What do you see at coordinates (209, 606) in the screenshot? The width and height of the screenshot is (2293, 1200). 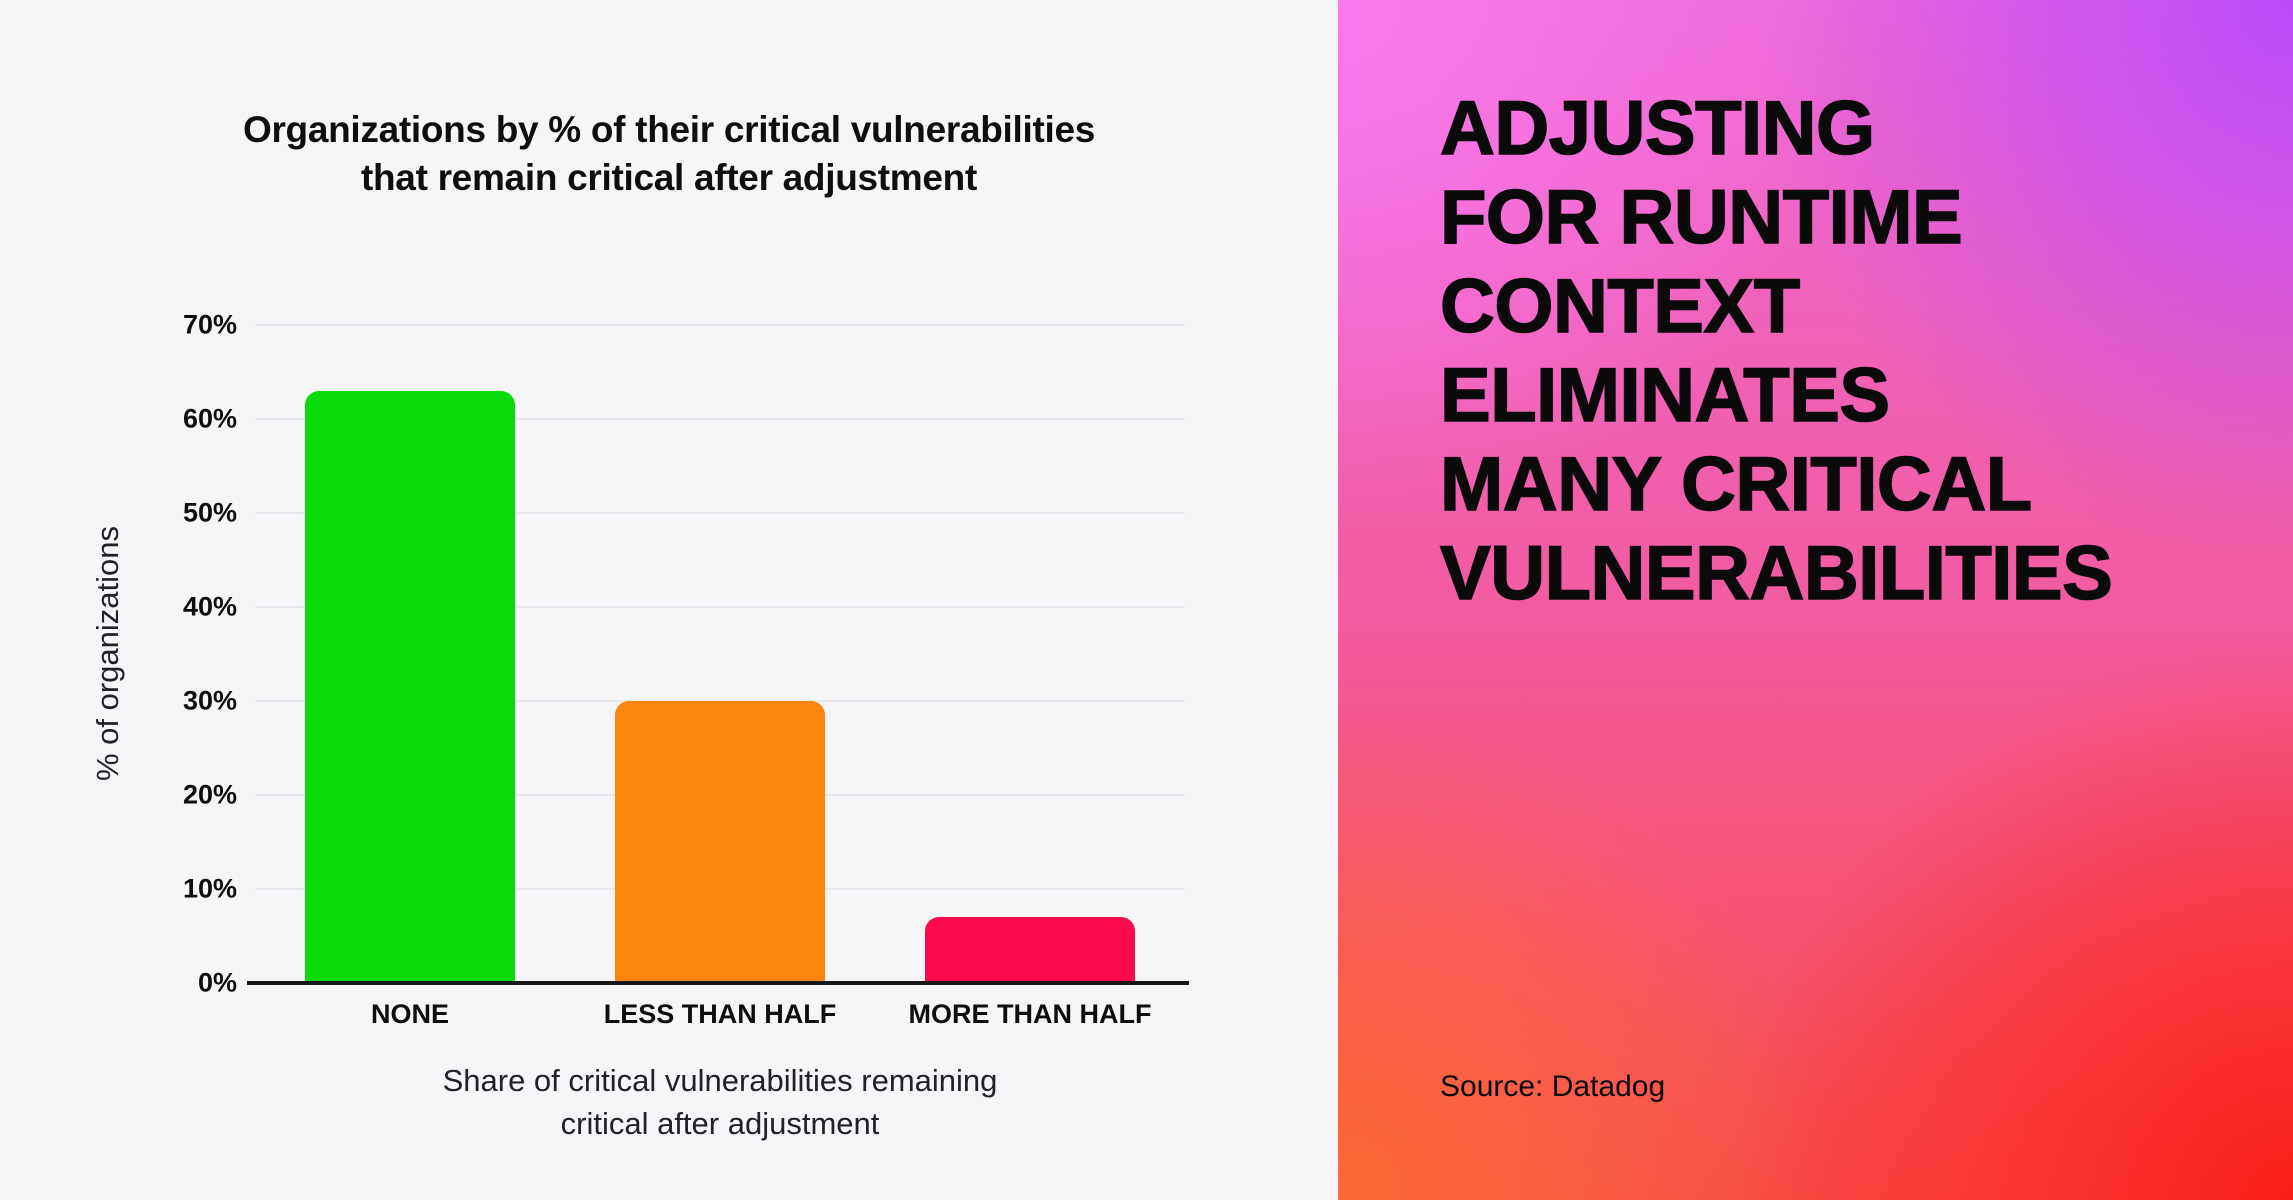 I see `y-tick-label-40pct: 40%` at bounding box center [209, 606].